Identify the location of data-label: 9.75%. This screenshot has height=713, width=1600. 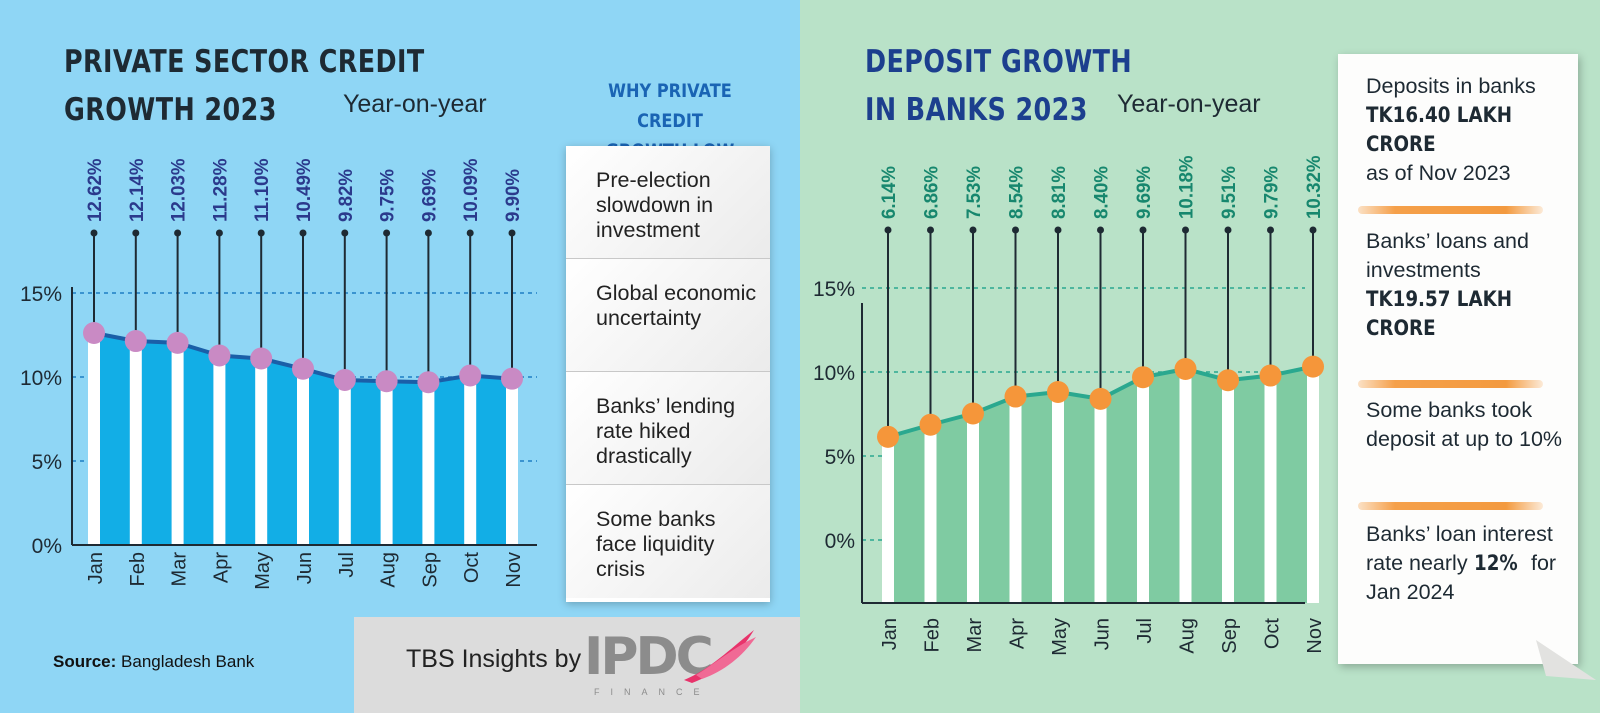
(388, 195).